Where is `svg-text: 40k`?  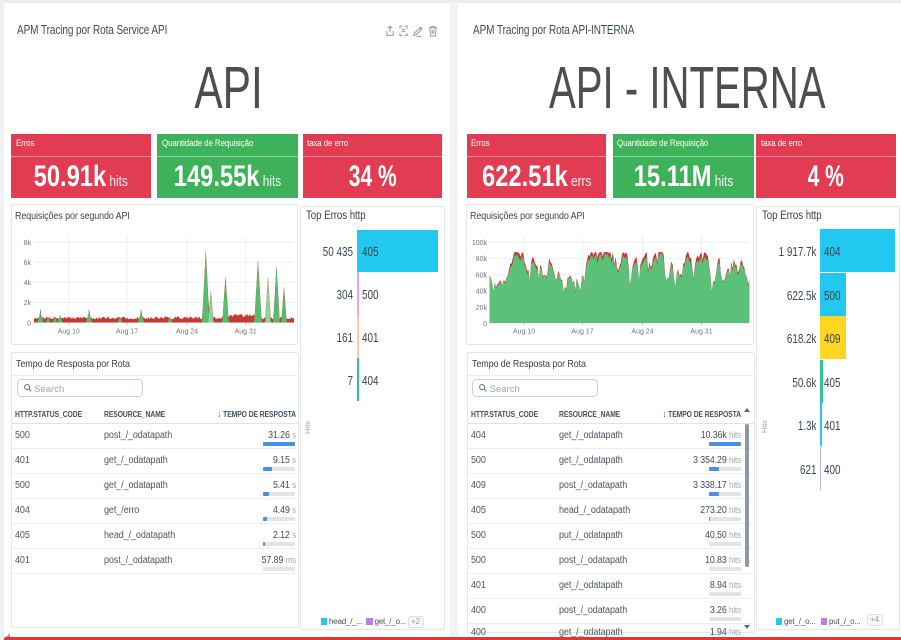
svg-text: 40k is located at coordinates (482, 292).